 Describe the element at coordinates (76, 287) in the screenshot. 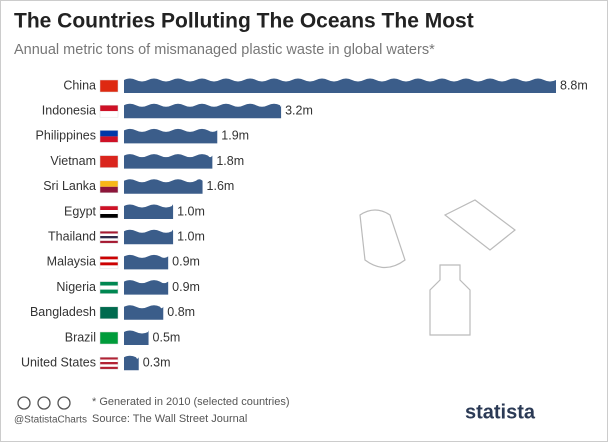

I see `category-label: Nigeria` at that location.